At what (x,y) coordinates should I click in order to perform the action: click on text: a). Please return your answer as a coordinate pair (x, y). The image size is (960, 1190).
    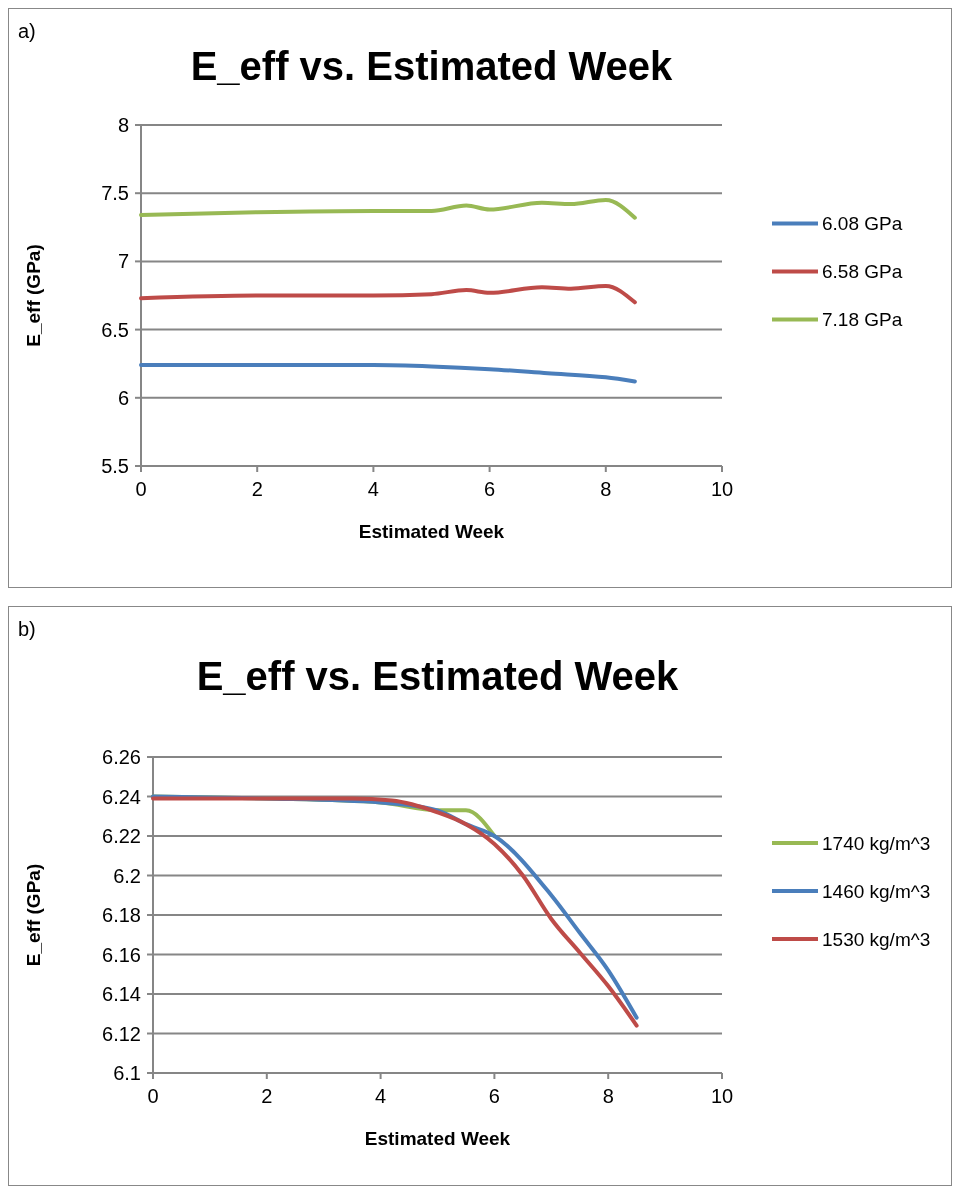
    Looking at the image, I should click on (27, 31).